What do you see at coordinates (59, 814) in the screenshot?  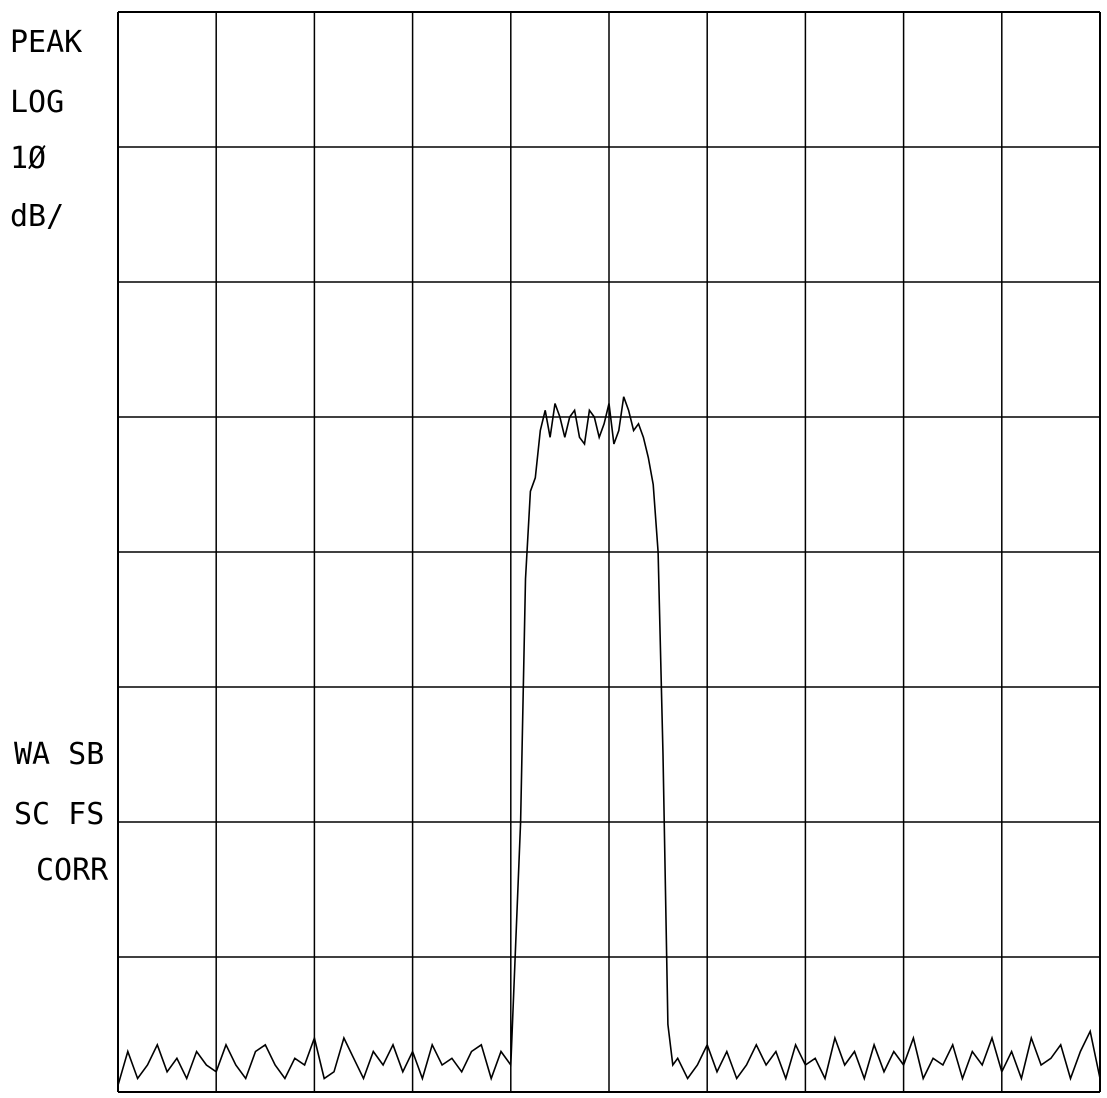 I see `status-line-2: SC FS` at bounding box center [59, 814].